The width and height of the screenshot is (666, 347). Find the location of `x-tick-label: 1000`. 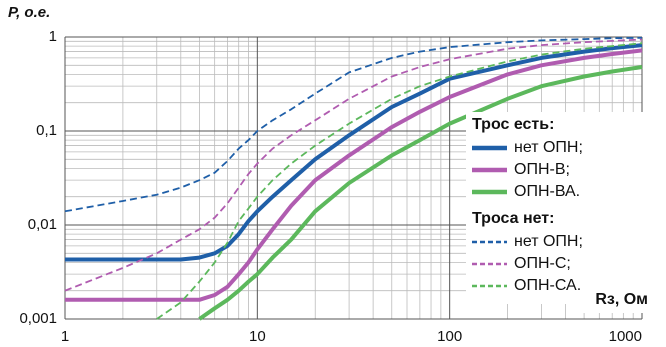

x-tick-label: 1000 is located at coordinates (625, 336).